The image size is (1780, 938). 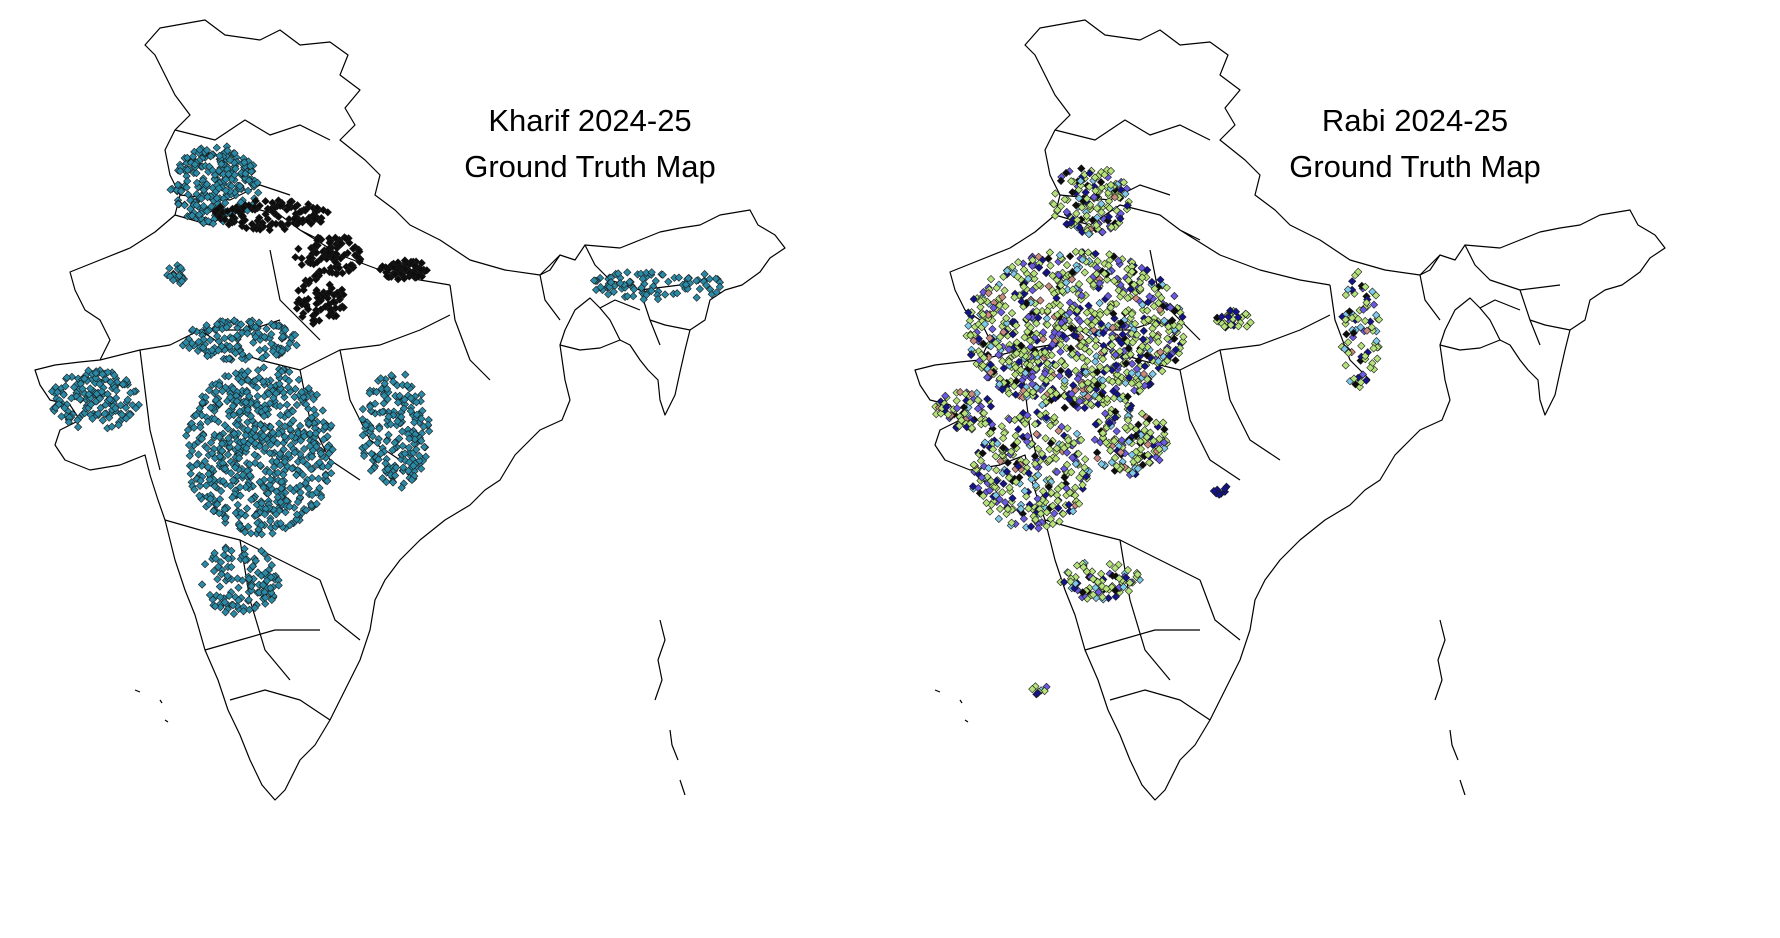 What do you see at coordinates (590, 144) in the screenshot?
I see `kharif-map-title: Kharif 2024-25 Ground Truth Map` at bounding box center [590, 144].